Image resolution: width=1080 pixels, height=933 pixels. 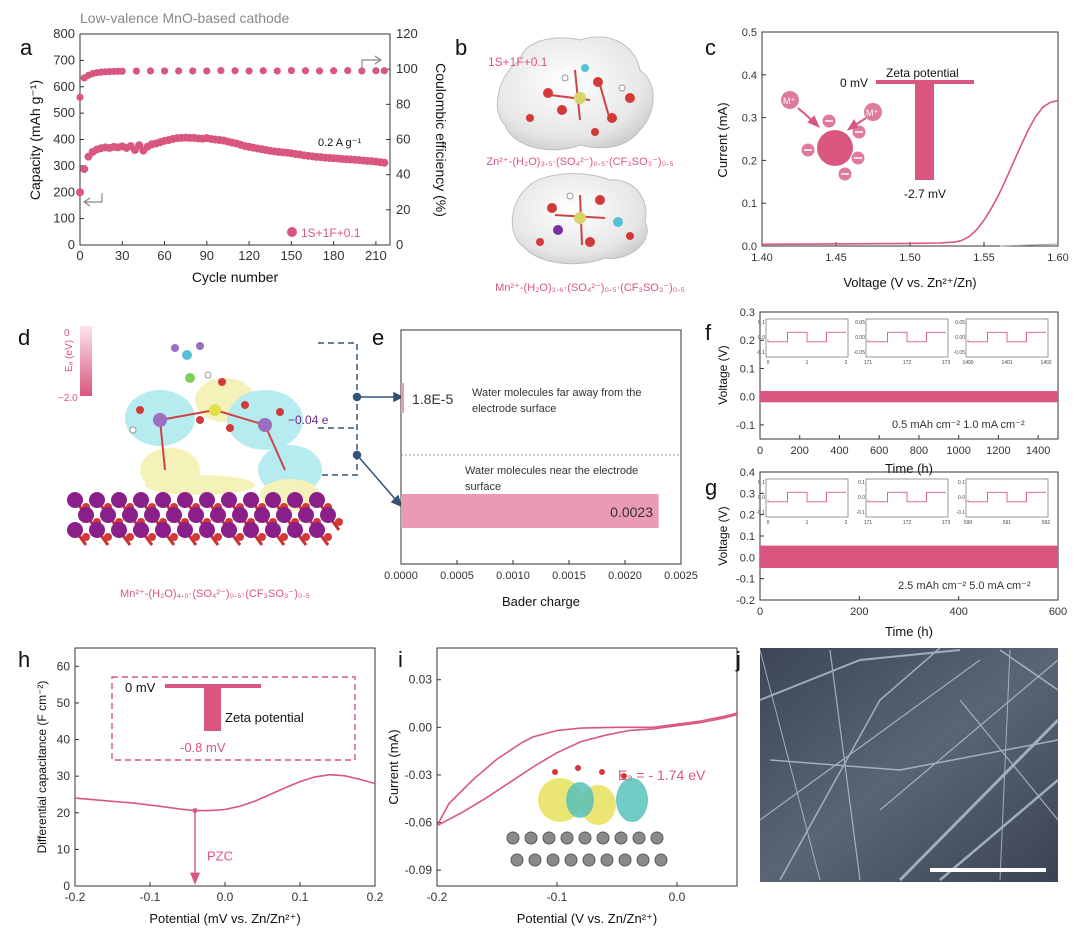 I want to click on y2-axis-label-a: Coulombic efficiency (%), so click(x=441, y=140).